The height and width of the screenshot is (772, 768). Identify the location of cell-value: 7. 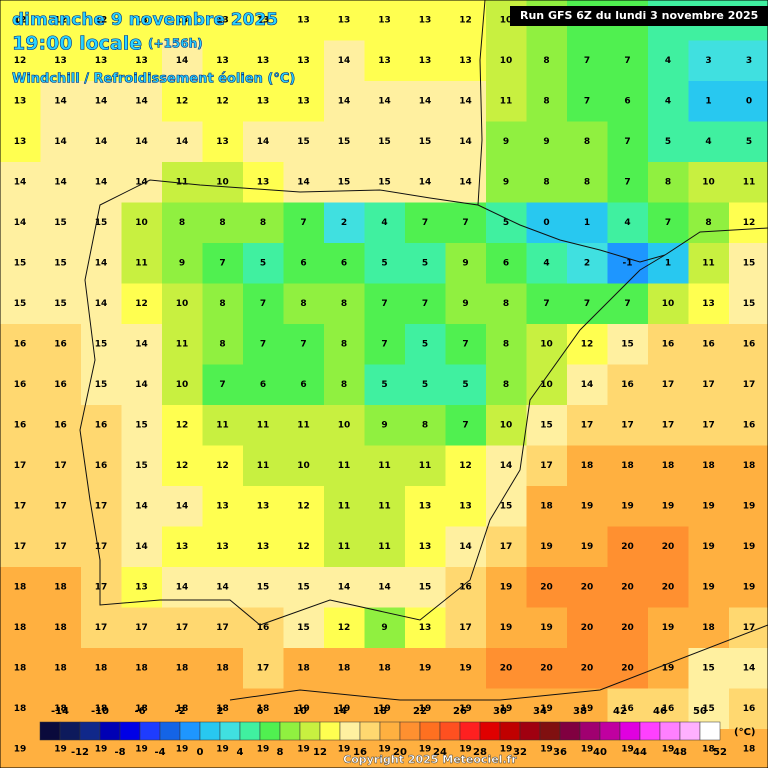
(425, 223).